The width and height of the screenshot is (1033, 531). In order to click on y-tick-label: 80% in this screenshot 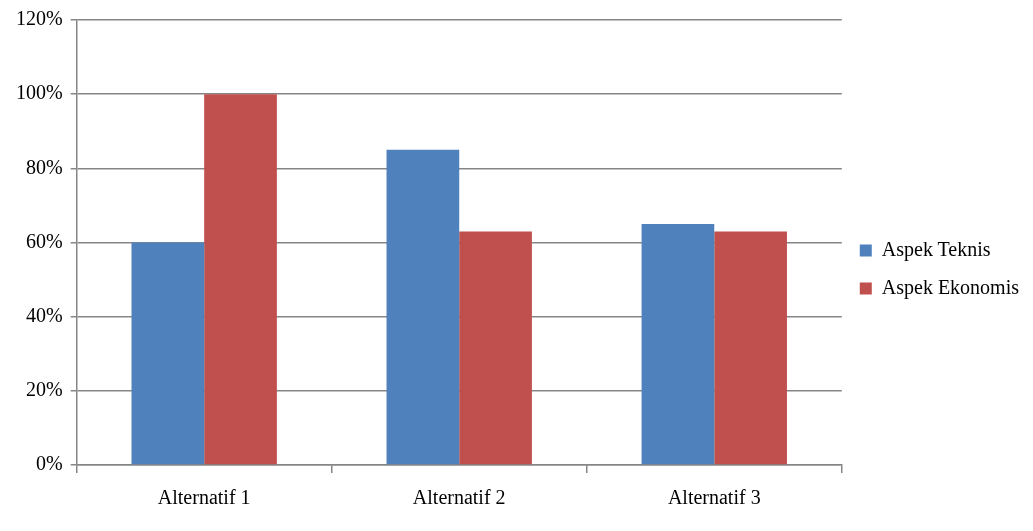, I will do `click(44, 166)`.